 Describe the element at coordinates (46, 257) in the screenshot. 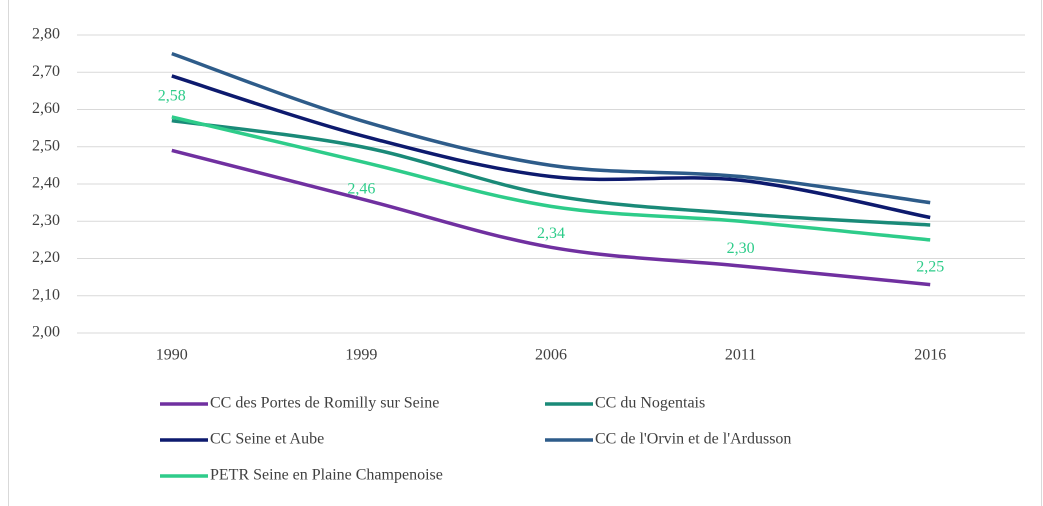

I see `y-tick-label: 2,20` at that location.